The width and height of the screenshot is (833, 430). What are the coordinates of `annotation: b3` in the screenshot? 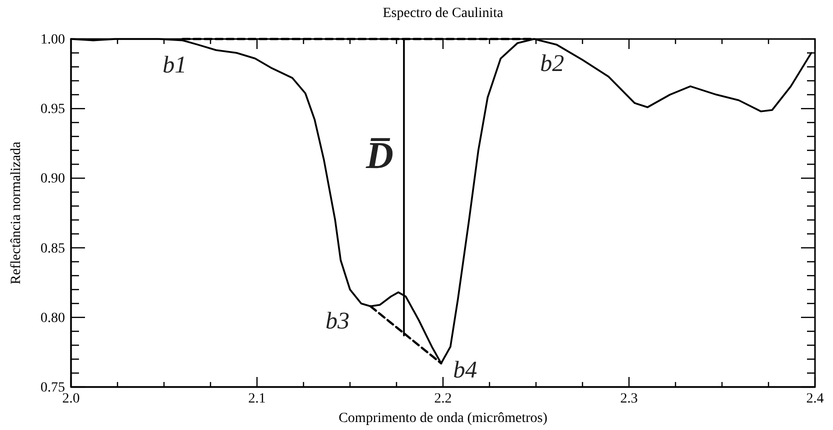 It's located at (337, 321).